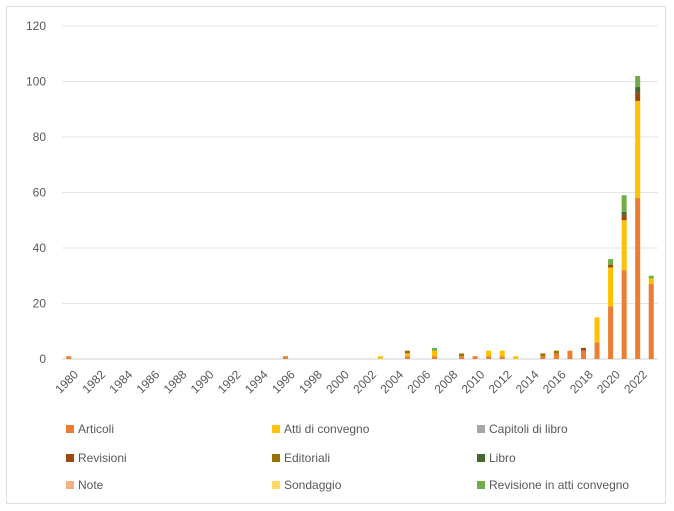 The image size is (674, 511). I want to click on y-tick-label: 100, so click(36, 82).